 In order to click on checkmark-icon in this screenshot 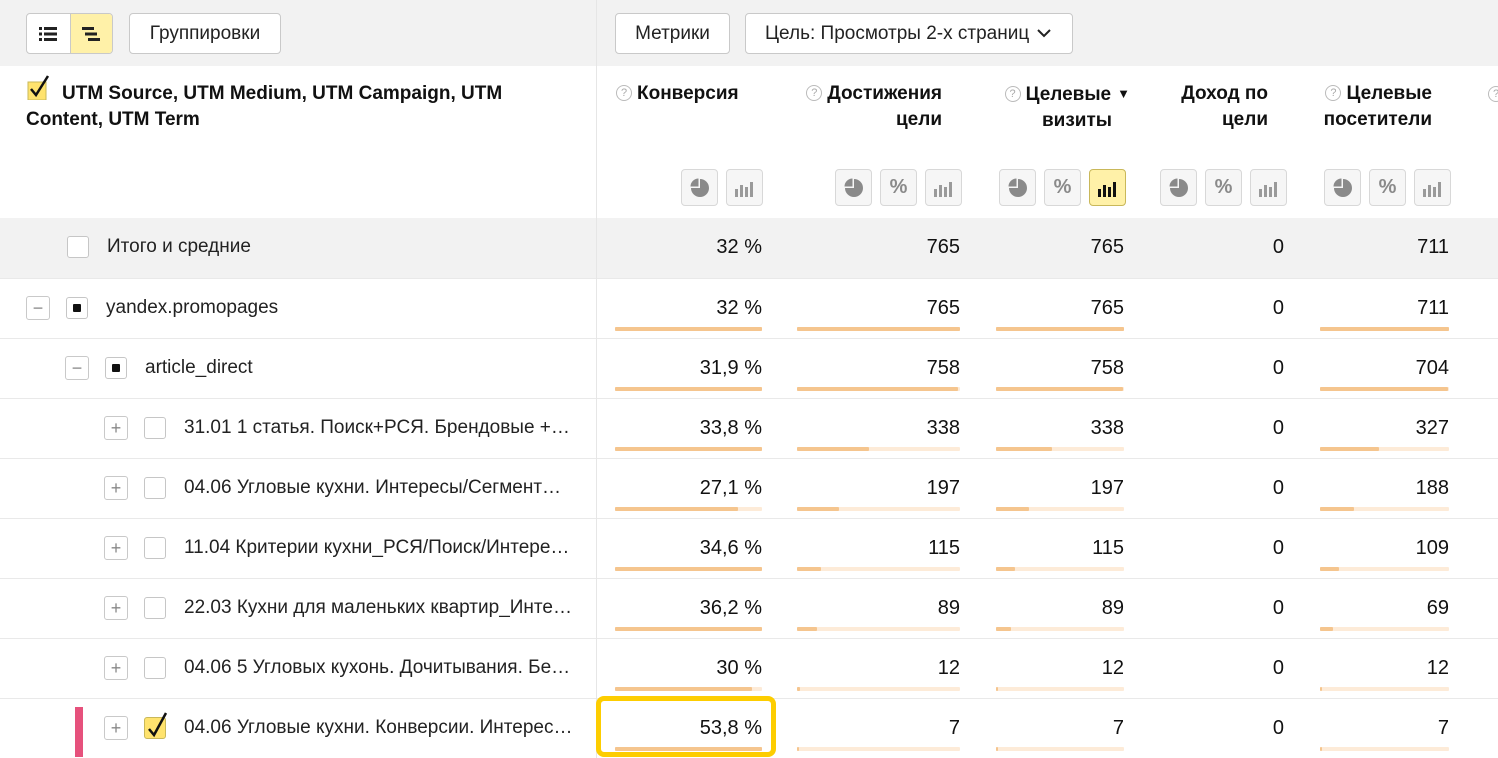, I will do `click(158, 725)`.